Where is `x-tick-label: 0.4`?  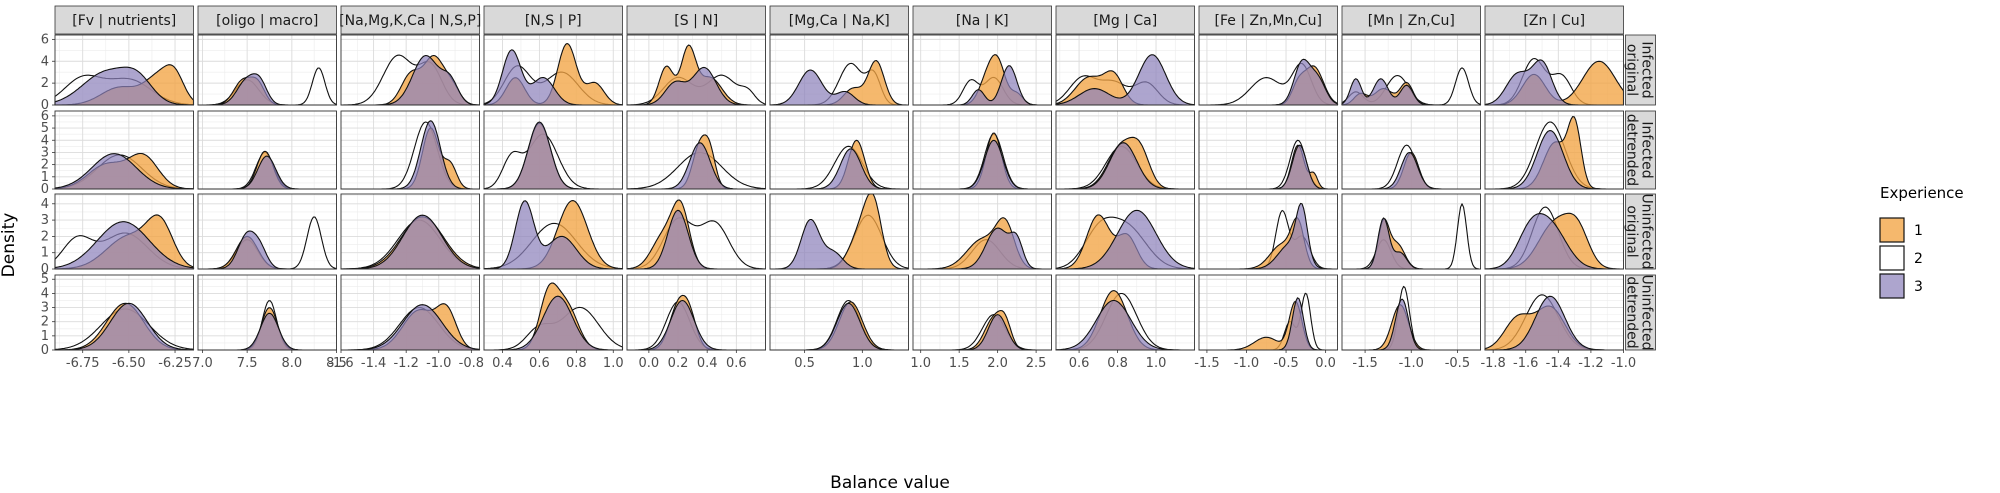
x-tick-label: 0.4 is located at coordinates (707, 363).